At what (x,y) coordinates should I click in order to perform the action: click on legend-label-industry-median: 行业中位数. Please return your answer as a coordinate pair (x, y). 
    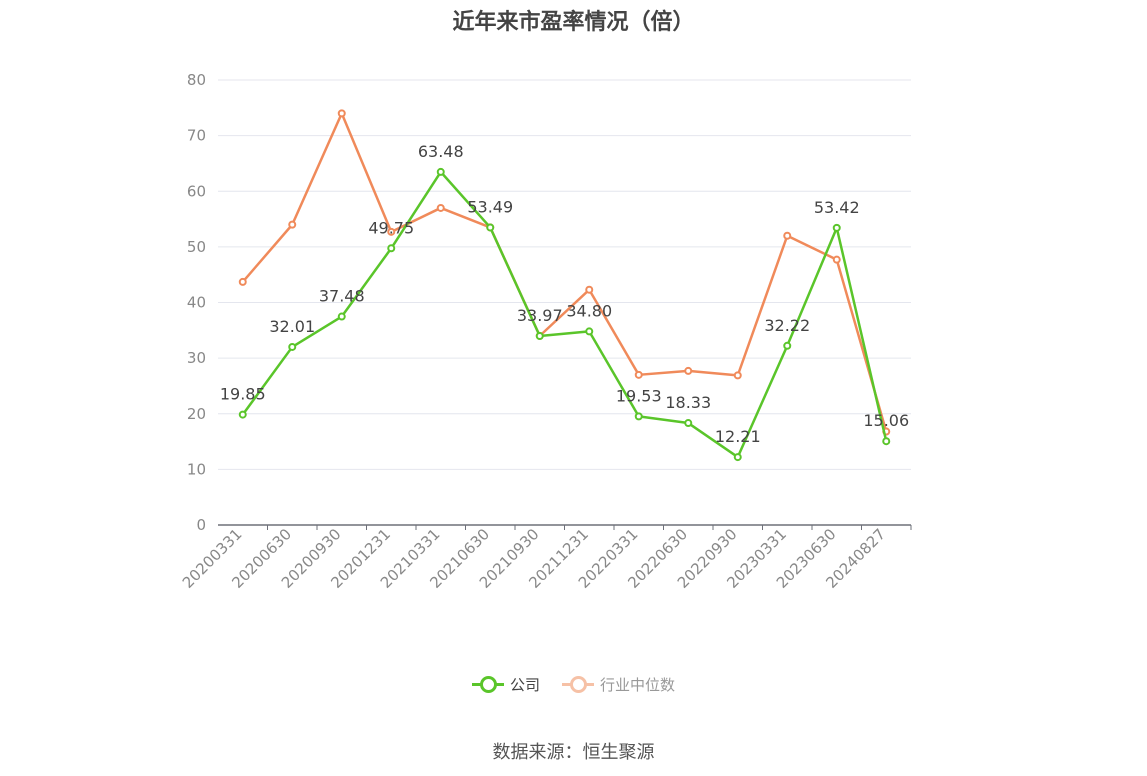
    Looking at the image, I should click on (638, 684).